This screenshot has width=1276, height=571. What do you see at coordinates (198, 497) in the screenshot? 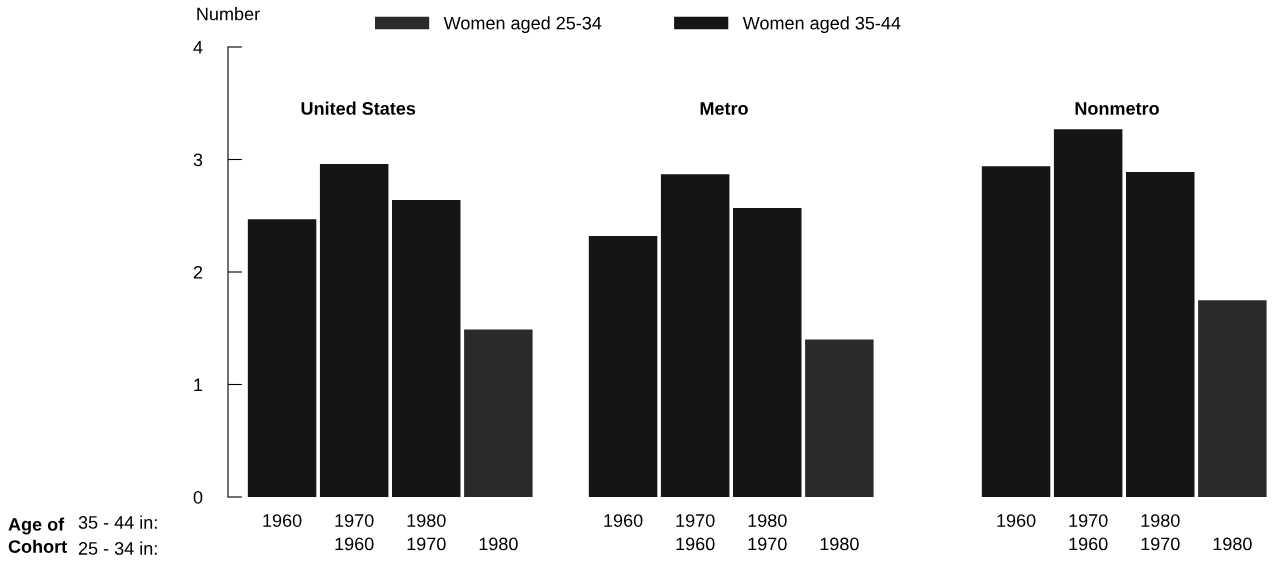
I see `y-tick-label: 0` at bounding box center [198, 497].